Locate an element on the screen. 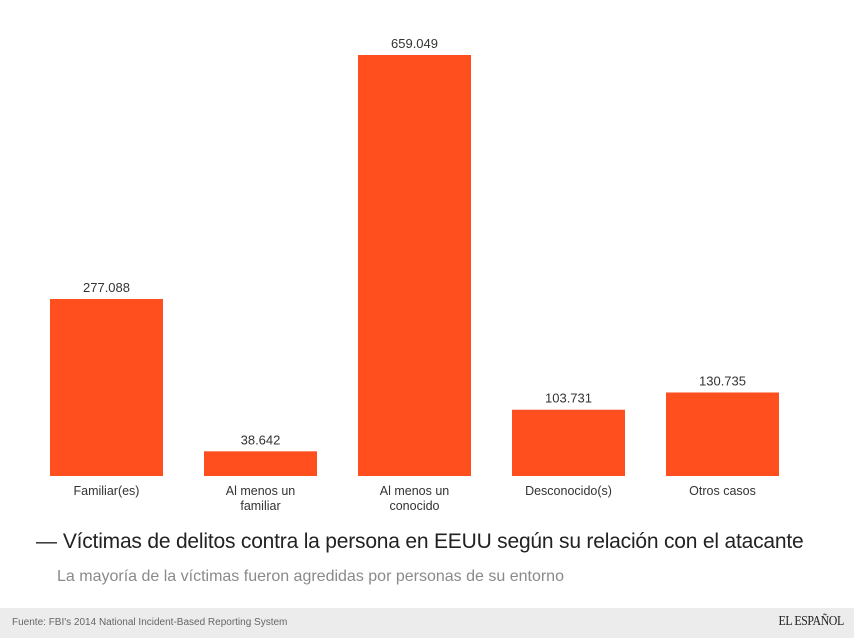 This screenshot has width=854, height=640. category-label-2-line-0: Al menos un is located at coordinates (415, 491).